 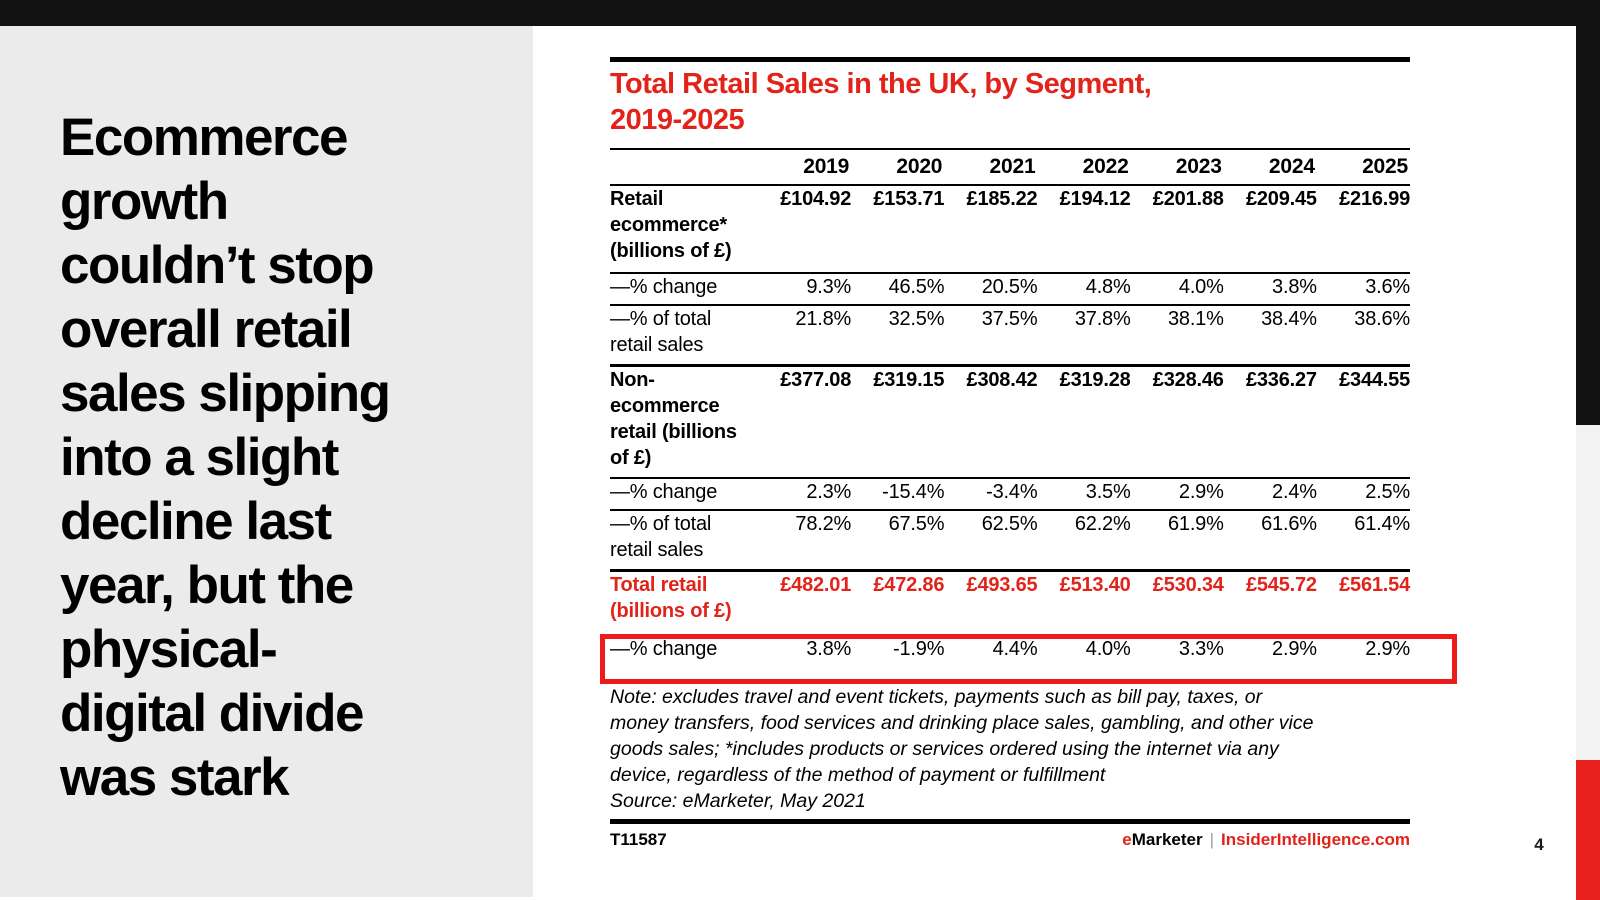 What do you see at coordinates (1363, 541) in the screenshot?
I see `table-cell: 61.4%` at bounding box center [1363, 541].